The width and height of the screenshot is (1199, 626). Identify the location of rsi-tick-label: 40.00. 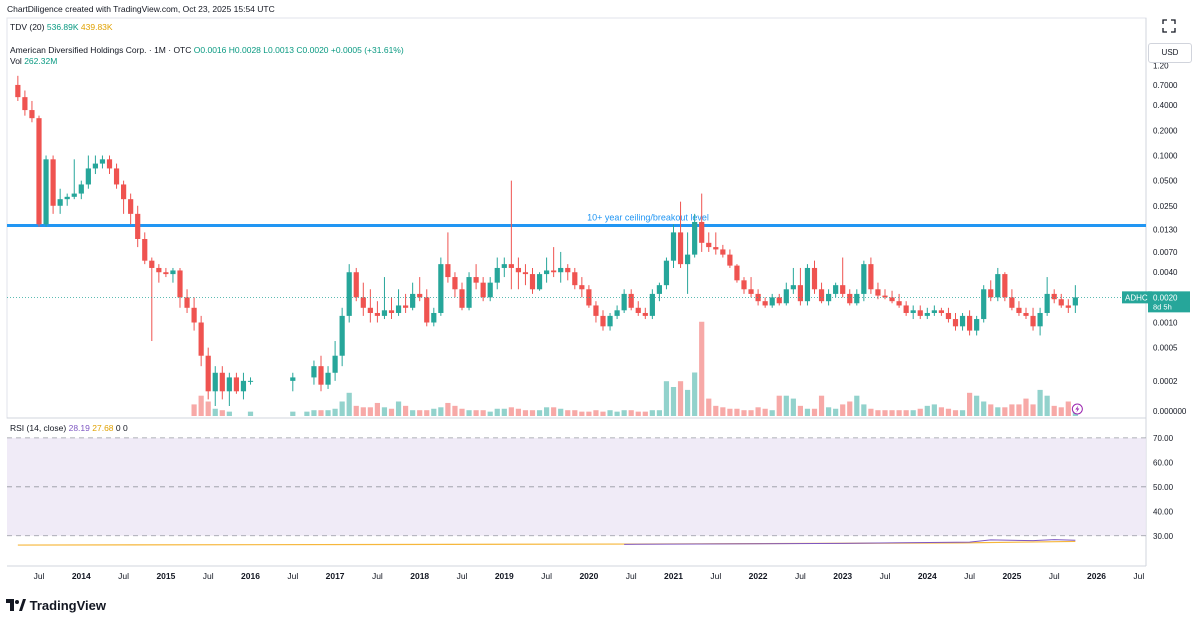
(1163, 511).